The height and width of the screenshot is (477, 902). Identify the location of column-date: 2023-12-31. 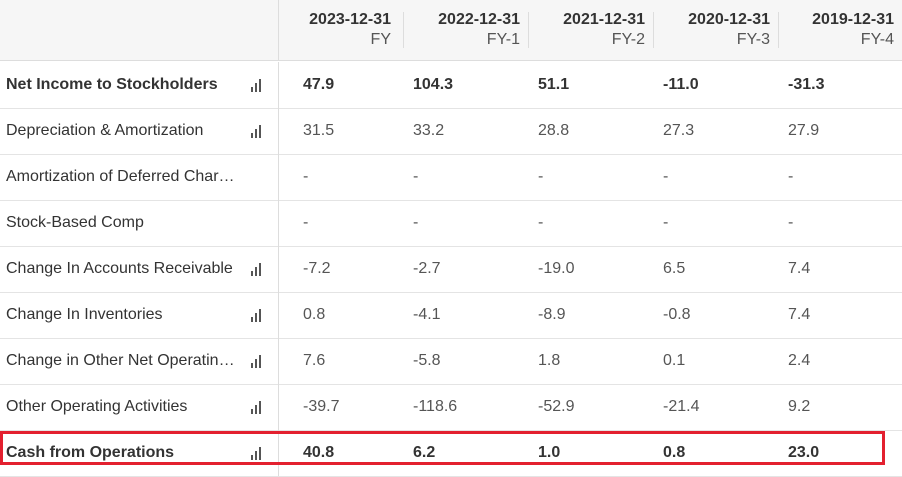
(350, 19).